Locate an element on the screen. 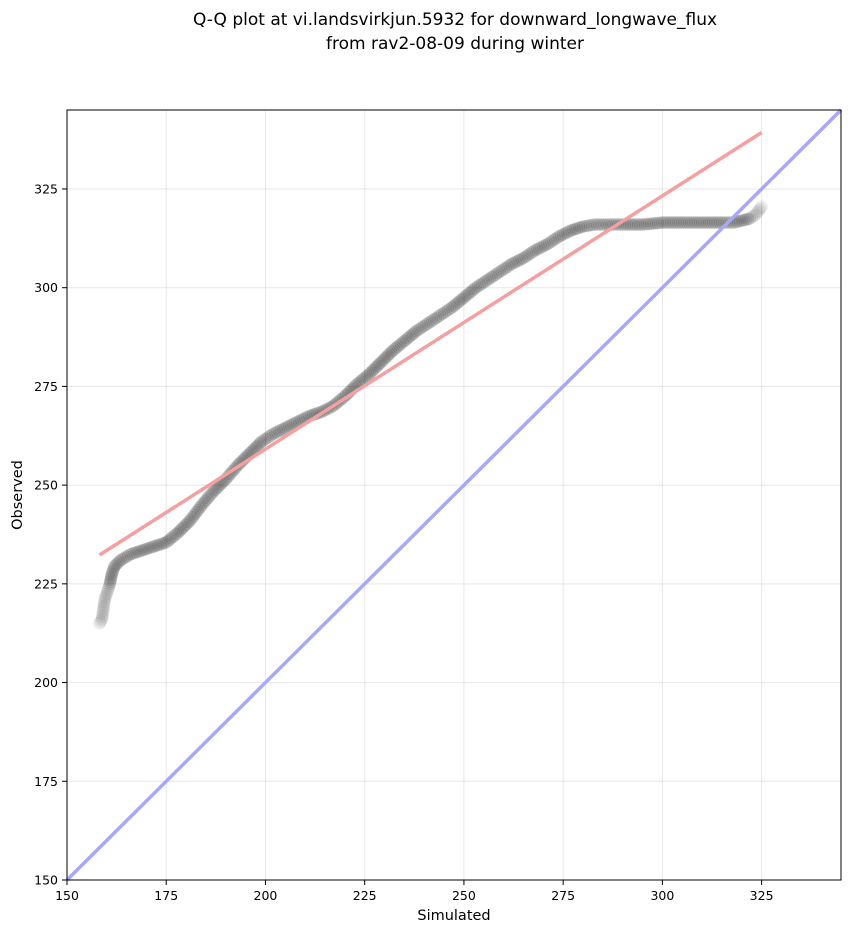 The width and height of the screenshot is (851, 934). y-tick-label-6: 300 is located at coordinates (46, 287).